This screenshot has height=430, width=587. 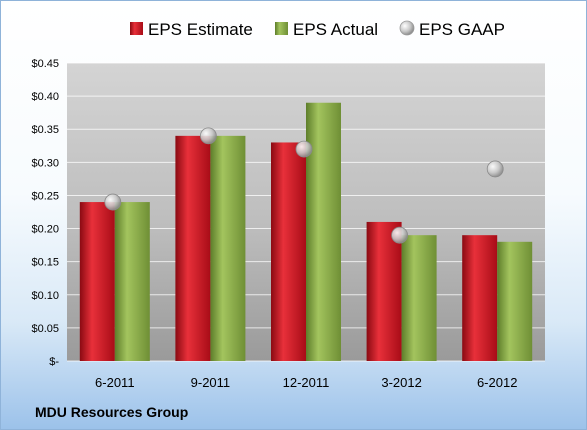 I want to click on y-tick-label: $0.10, so click(x=45, y=296).